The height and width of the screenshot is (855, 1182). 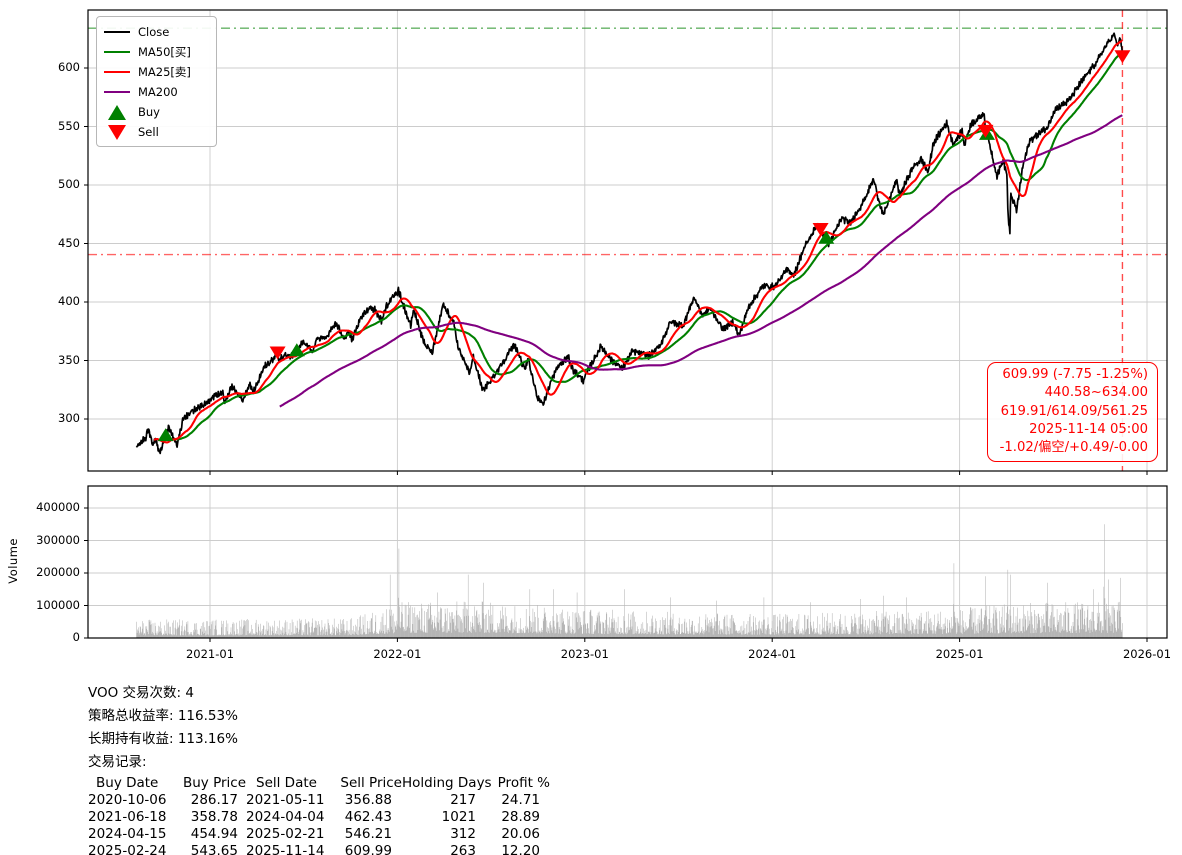 I want to click on table-cell: 454.94, so click(x=214, y=834).